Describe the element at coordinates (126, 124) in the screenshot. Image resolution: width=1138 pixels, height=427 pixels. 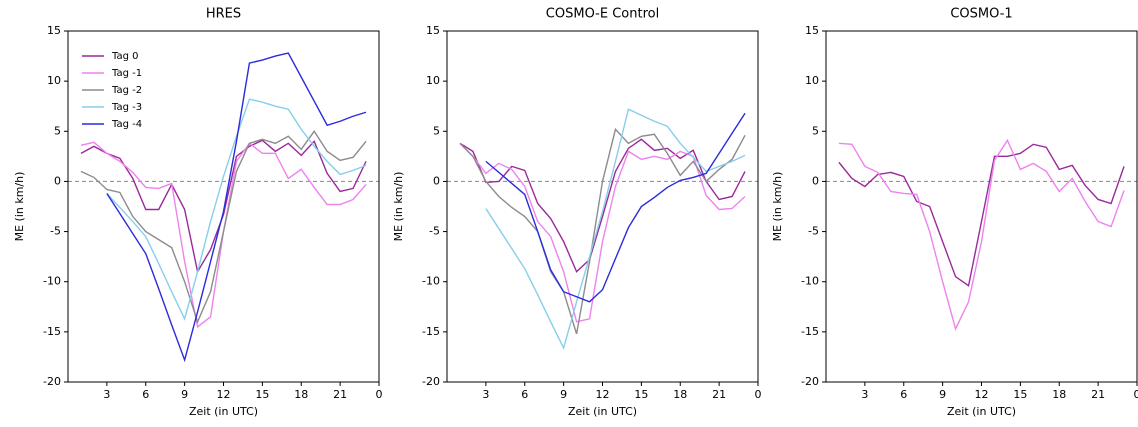
I see `legend-label: Tag -4` at that location.